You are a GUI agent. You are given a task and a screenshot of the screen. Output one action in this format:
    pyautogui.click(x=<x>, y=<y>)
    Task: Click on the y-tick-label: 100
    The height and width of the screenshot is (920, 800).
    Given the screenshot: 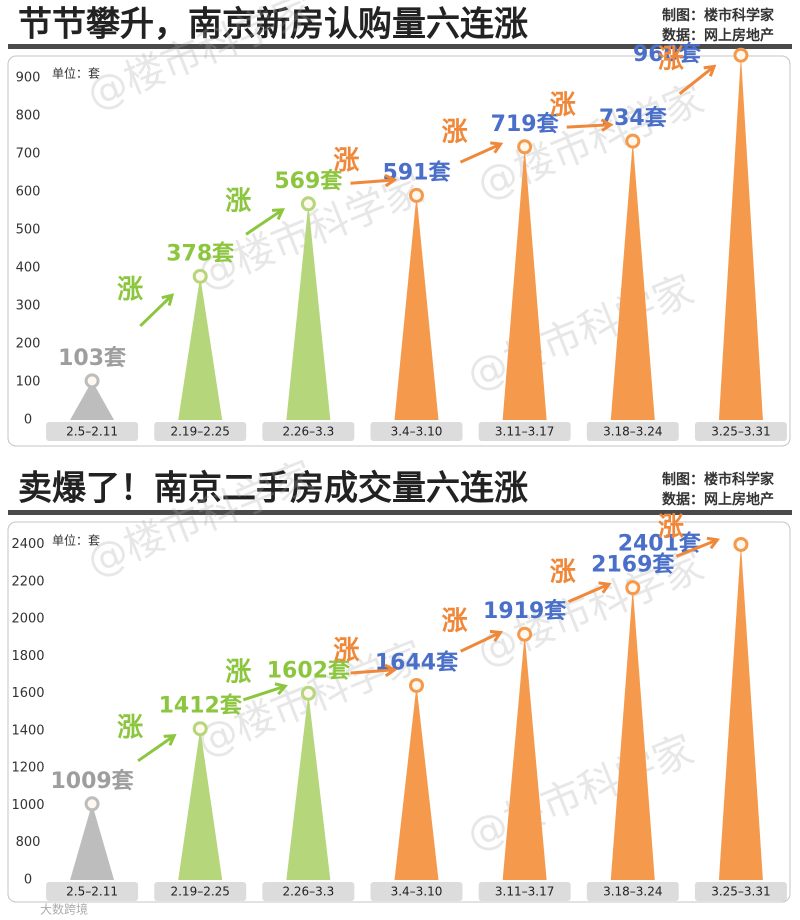 What is the action you would take?
    pyautogui.click(x=28, y=382)
    